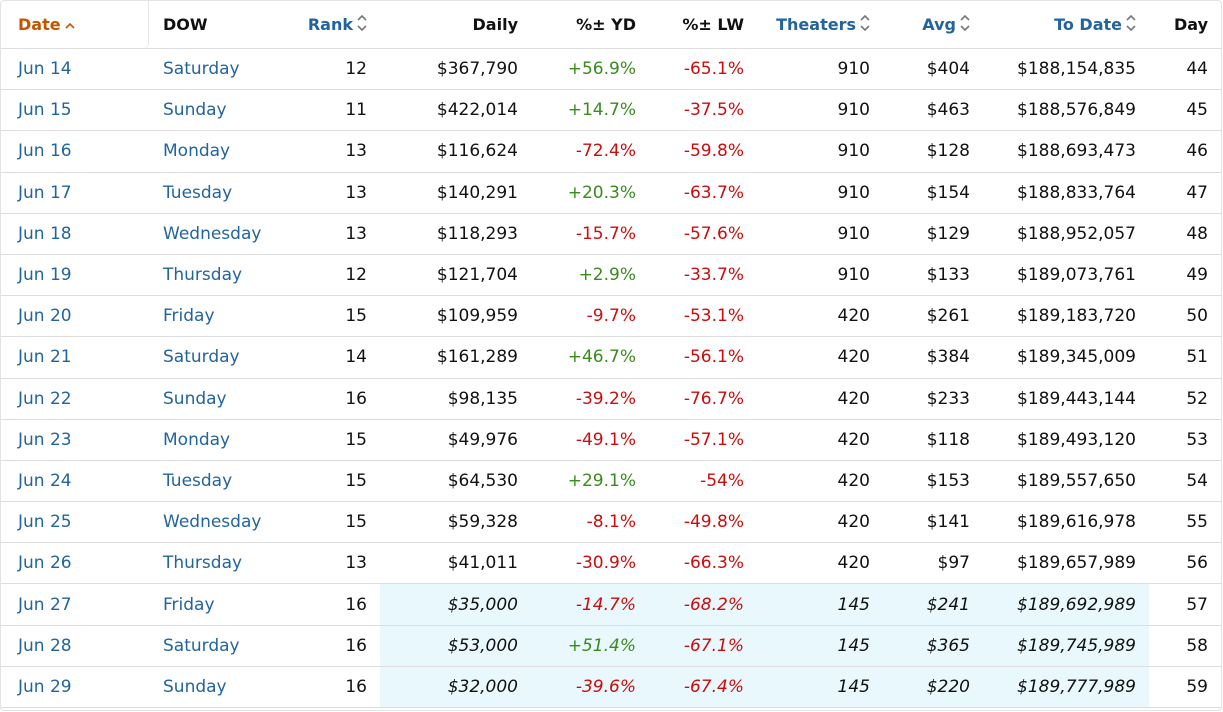 The height and width of the screenshot is (712, 1223). I want to click on change-yesterday: -49.1%, so click(590, 440).